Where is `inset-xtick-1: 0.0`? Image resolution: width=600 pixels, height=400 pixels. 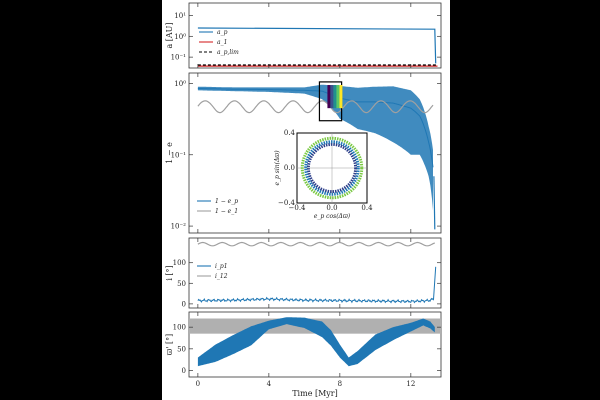
inset-xtick-1: 0.0 is located at coordinates (331, 208).